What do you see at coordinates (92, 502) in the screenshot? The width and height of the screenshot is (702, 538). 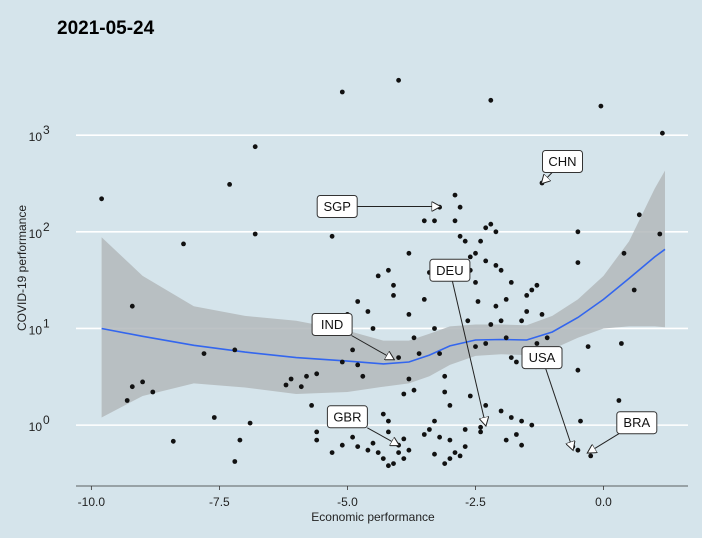 I see `x-tick-label: -10.0` at bounding box center [92, 502].